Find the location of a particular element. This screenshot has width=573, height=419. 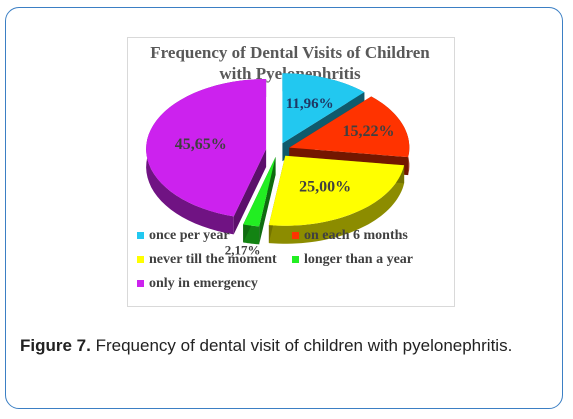

legend-label: once per year is located at coordinates (189, 235).